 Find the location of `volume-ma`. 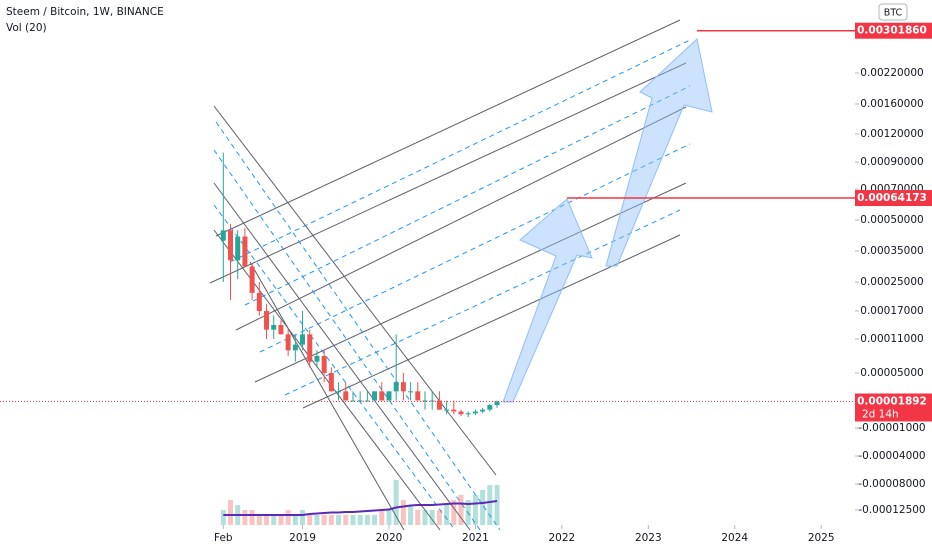

volume-ma is located at coordinates (360, 508).